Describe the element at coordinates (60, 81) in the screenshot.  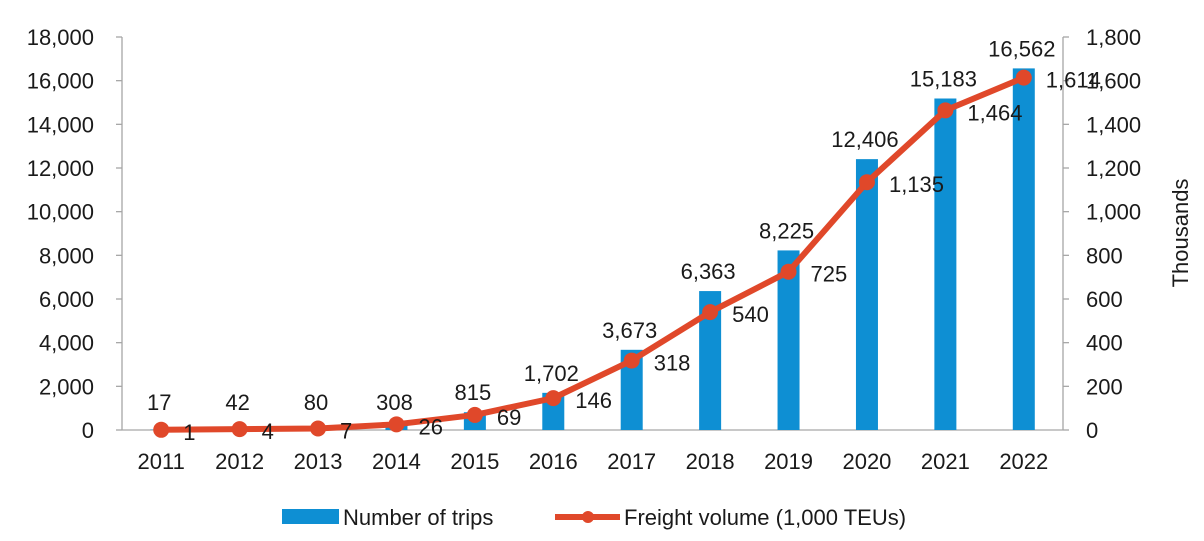
I see `left-axis-tick-label: 16,000` at that location.